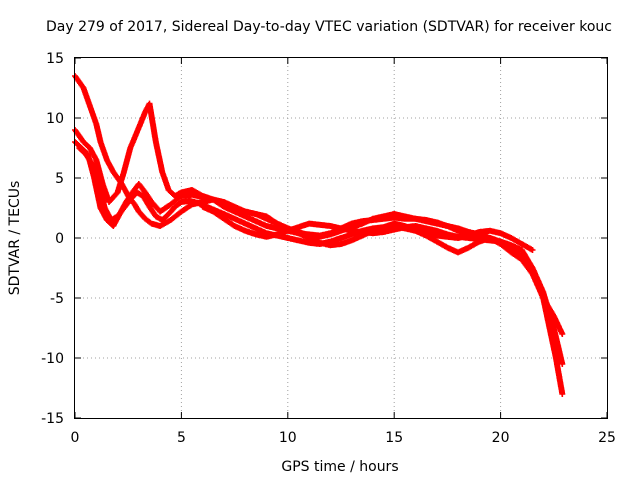 The width and height of the screenshot is (640, 480). What do you see at coordinates (607, 438) in the screenshot?
I see `x-tick-label: 25` at bounding box center [607, 438].